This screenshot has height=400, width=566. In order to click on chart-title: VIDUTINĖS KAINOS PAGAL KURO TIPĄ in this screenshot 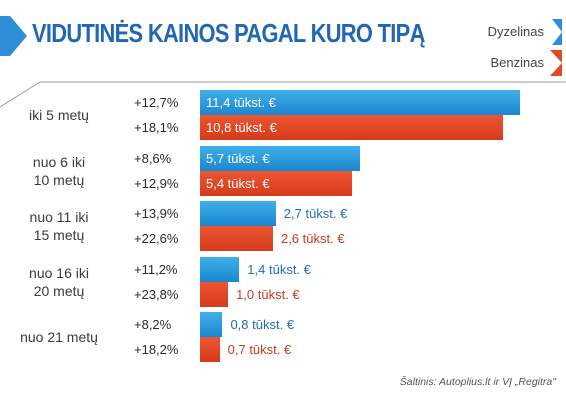, I will do `click(228, 33)`.